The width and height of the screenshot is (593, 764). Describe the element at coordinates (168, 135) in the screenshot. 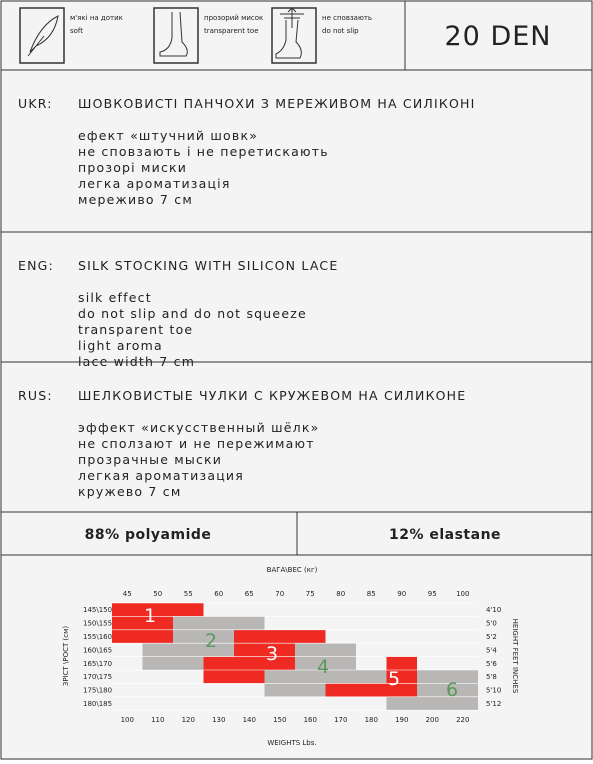

I see `feature: ефект «штучний шовк»` at that location.